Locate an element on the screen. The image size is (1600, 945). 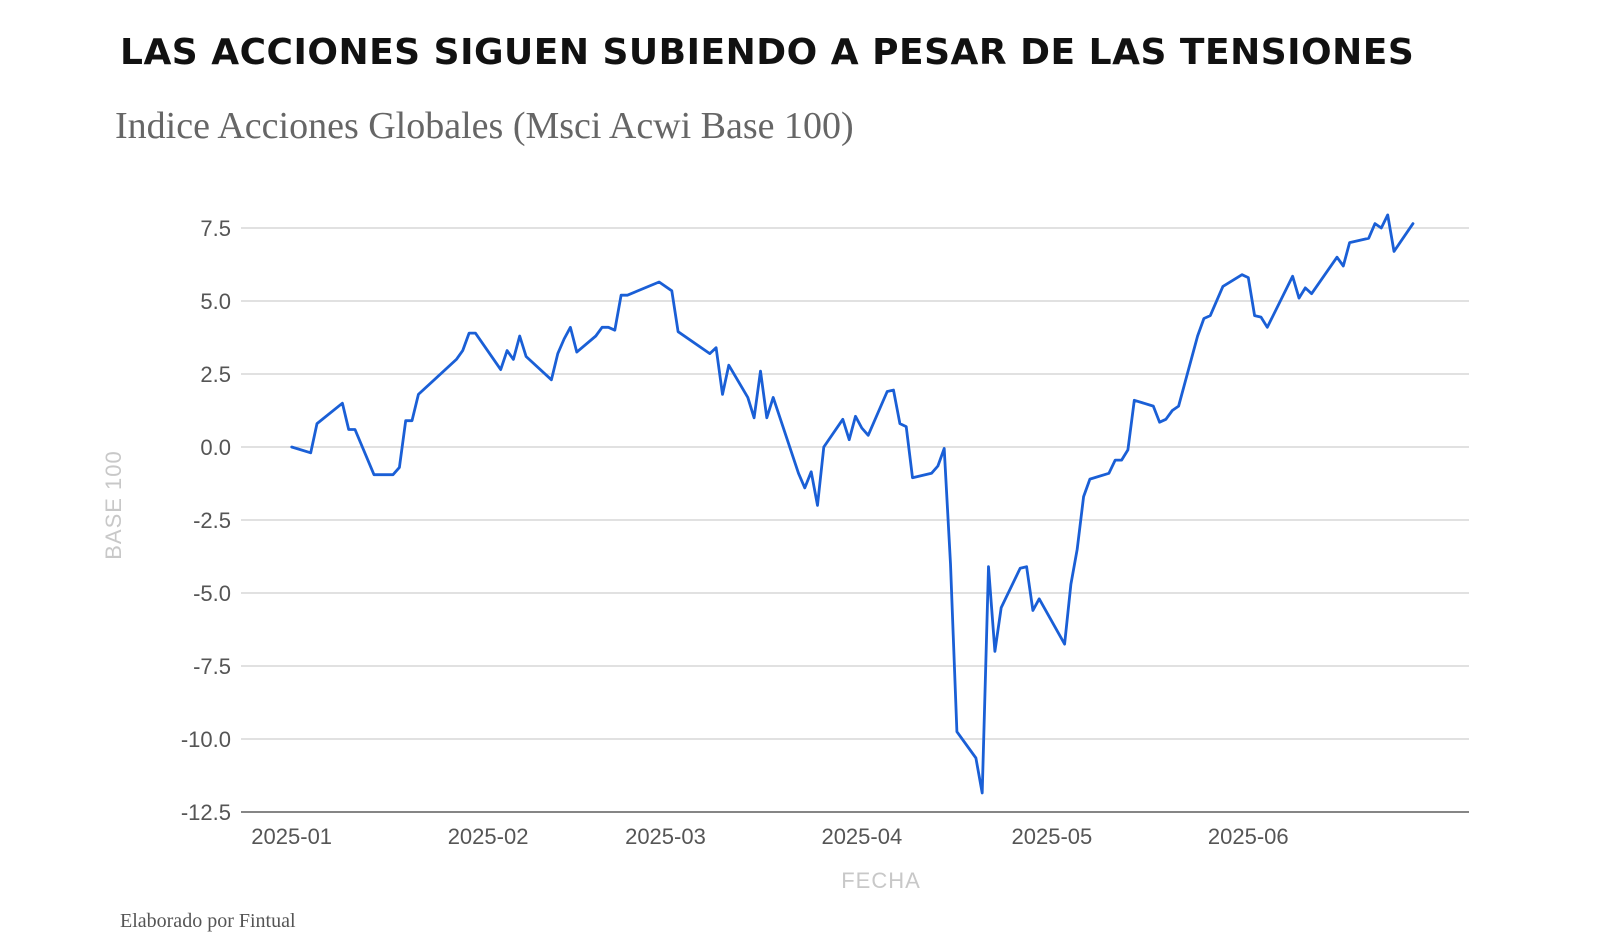
x-tick-label: 2025-04 is located at coordinates (861, 836).